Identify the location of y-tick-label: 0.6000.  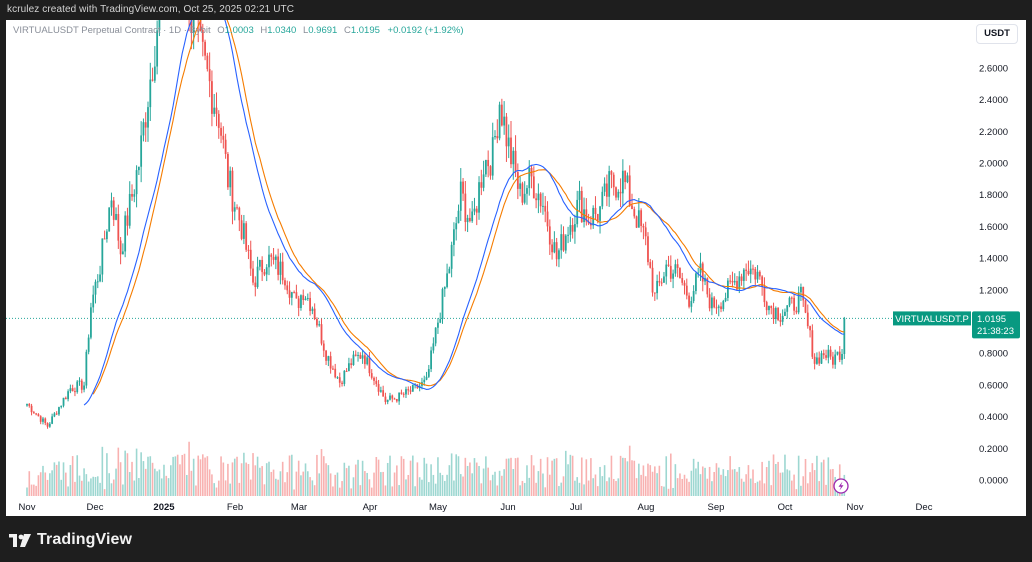
(993, 385).